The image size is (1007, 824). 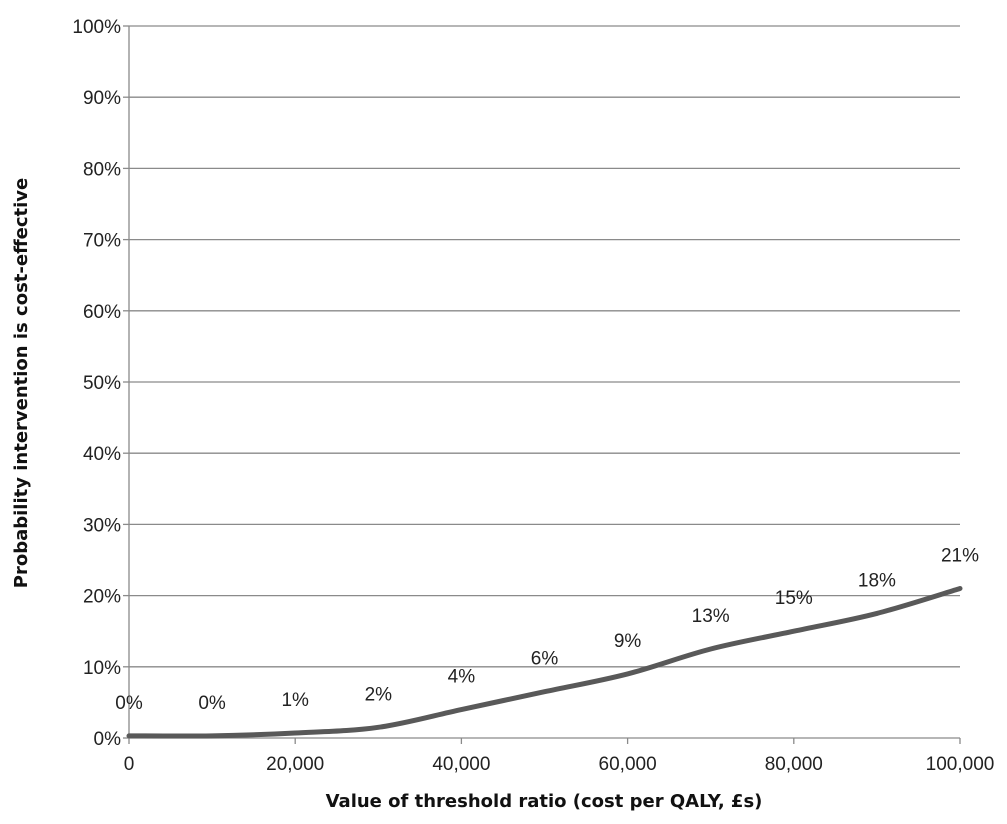 I want to click on data-label: 6%, so click(x=545, y=659).